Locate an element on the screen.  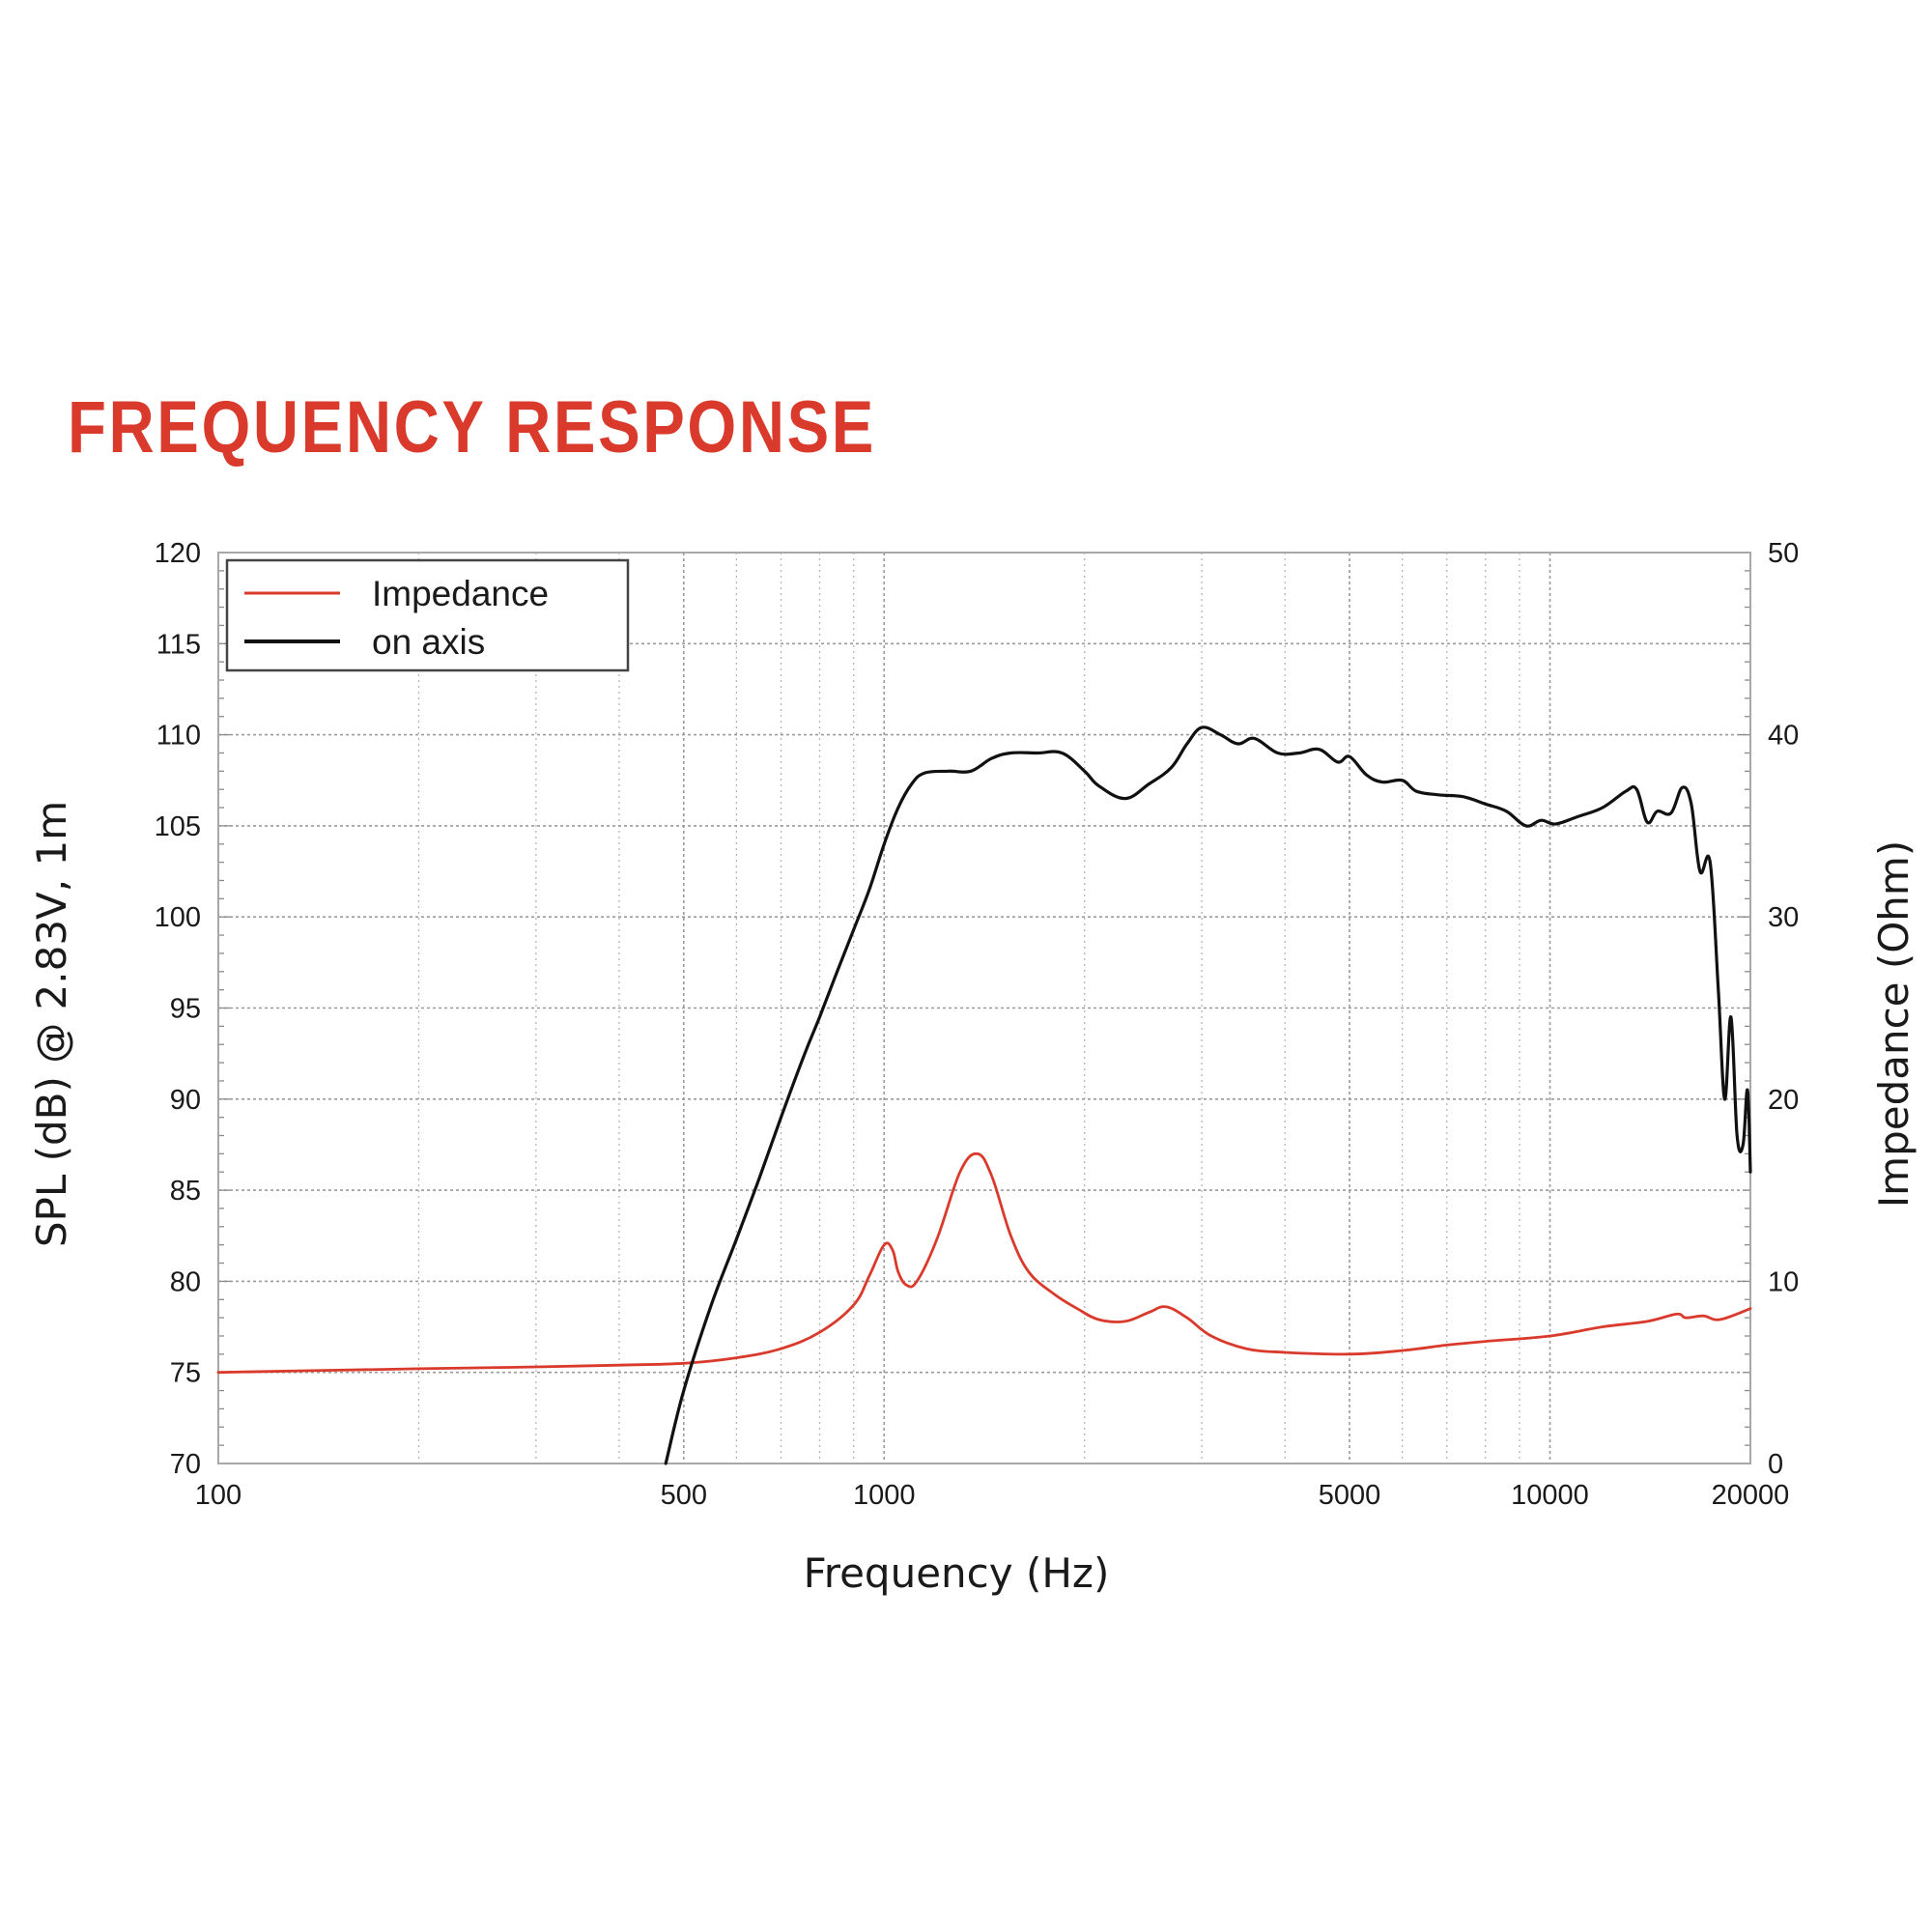
x-axis-title: Frequency (Hz) is located at coordinates (957, 1573).